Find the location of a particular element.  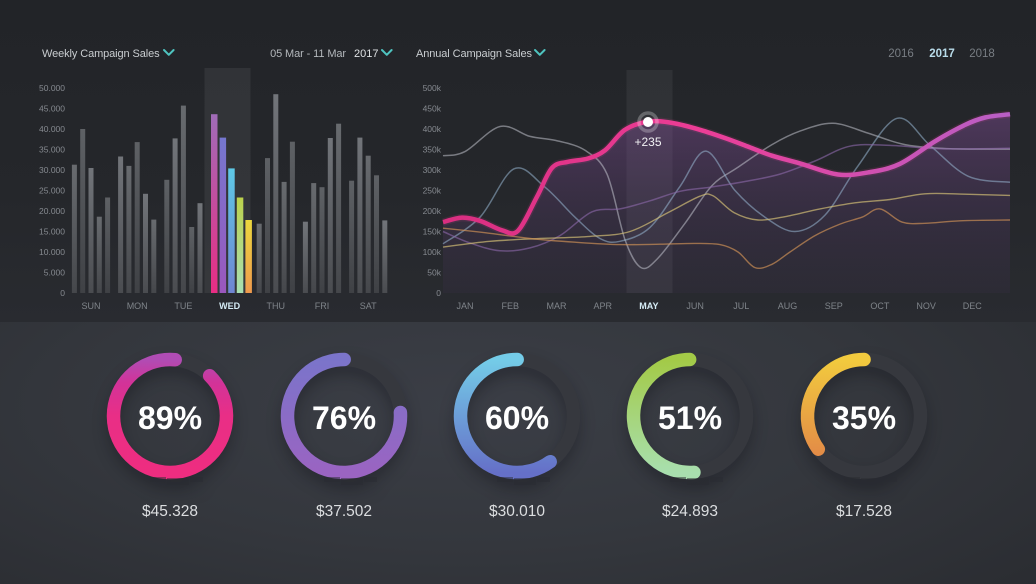

svg-text: OCT is located at coordinates (880, 306).